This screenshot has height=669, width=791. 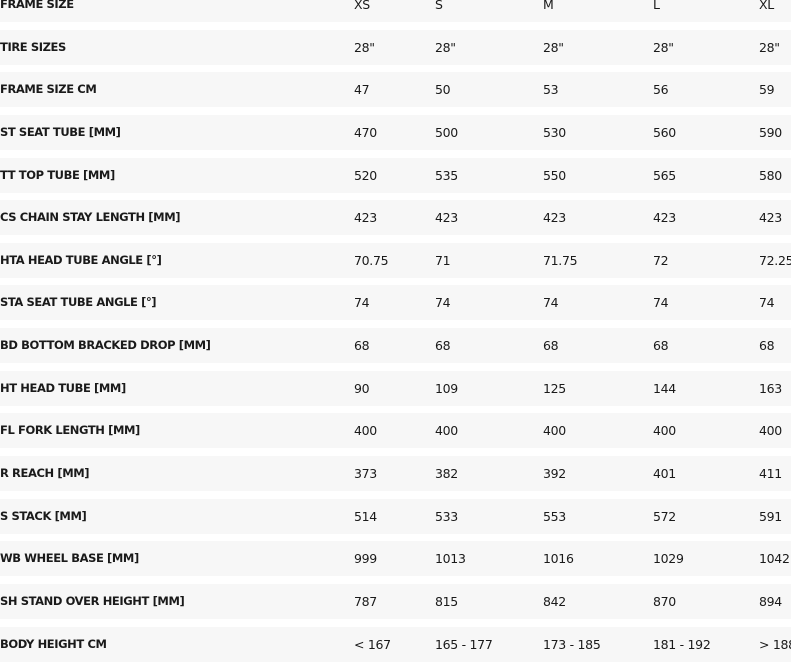 What do you see at coordinates (446, 388) in the screenshot?
I see `table-cell: 109` at bounding box center [446, 388].